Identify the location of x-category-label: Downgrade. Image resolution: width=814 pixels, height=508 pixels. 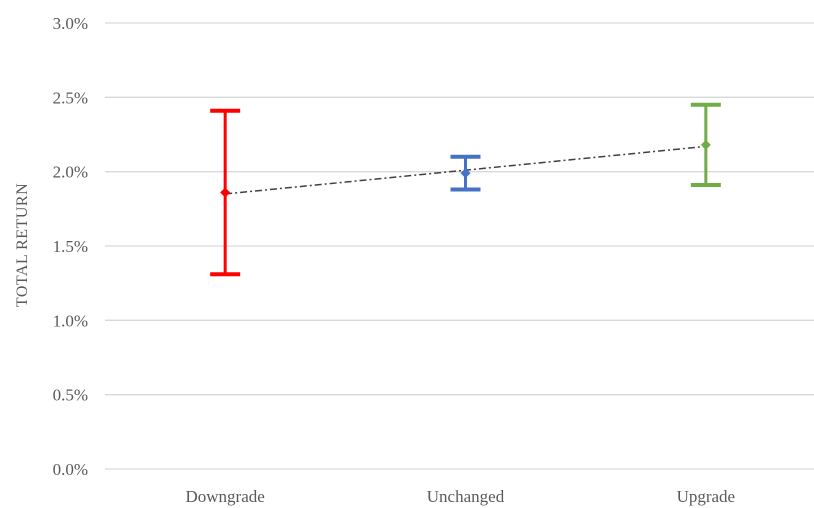
(225, 496).